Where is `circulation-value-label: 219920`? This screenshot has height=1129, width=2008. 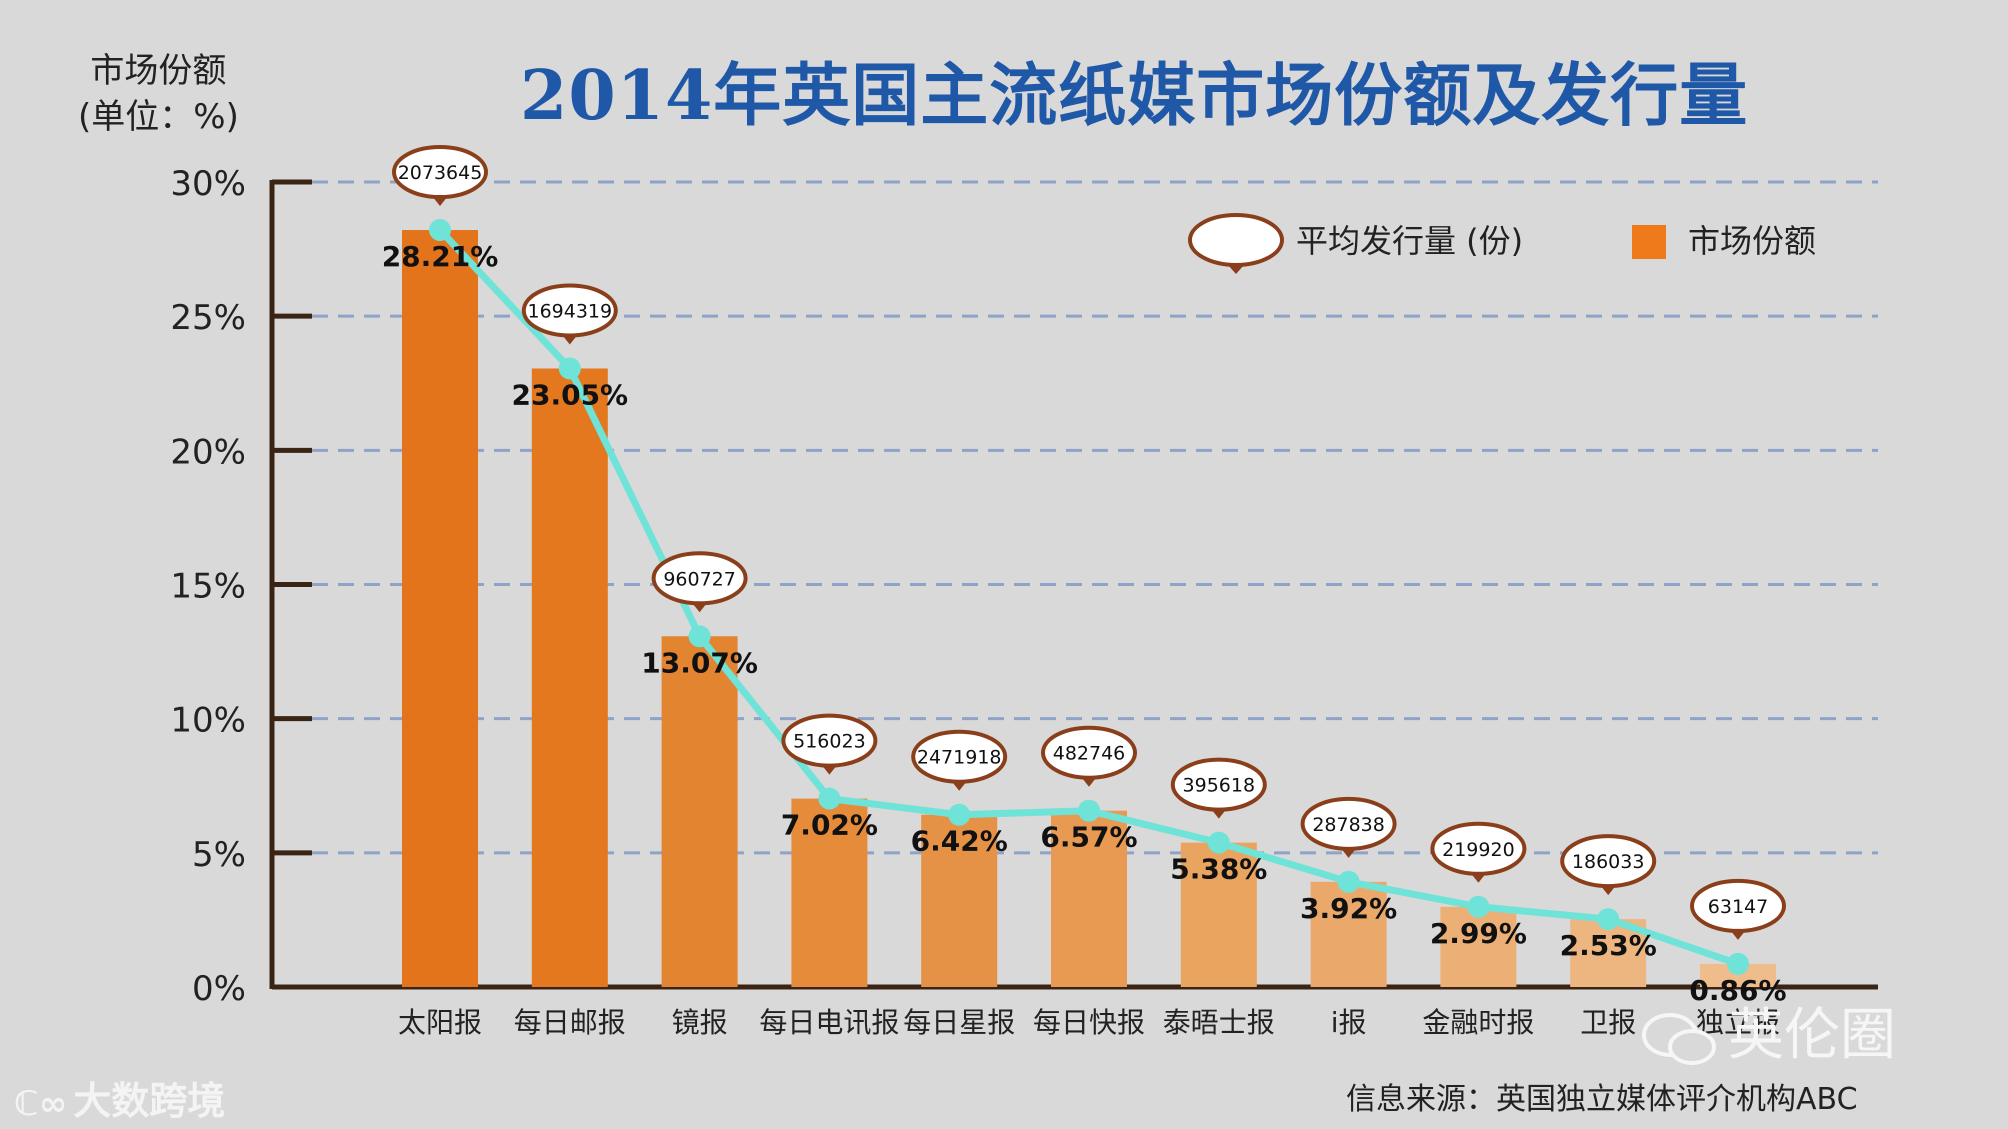 circulation-value-label: 219920 is located at coordinates (1478, 850).